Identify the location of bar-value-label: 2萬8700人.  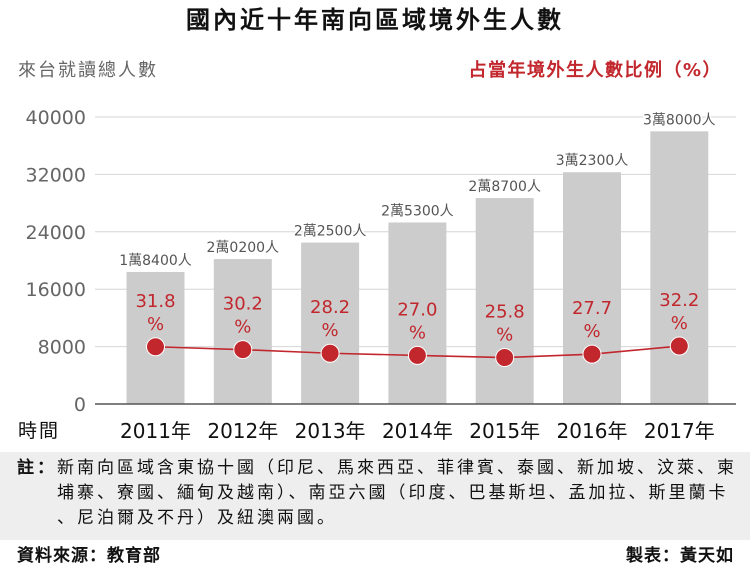
(504, 187).